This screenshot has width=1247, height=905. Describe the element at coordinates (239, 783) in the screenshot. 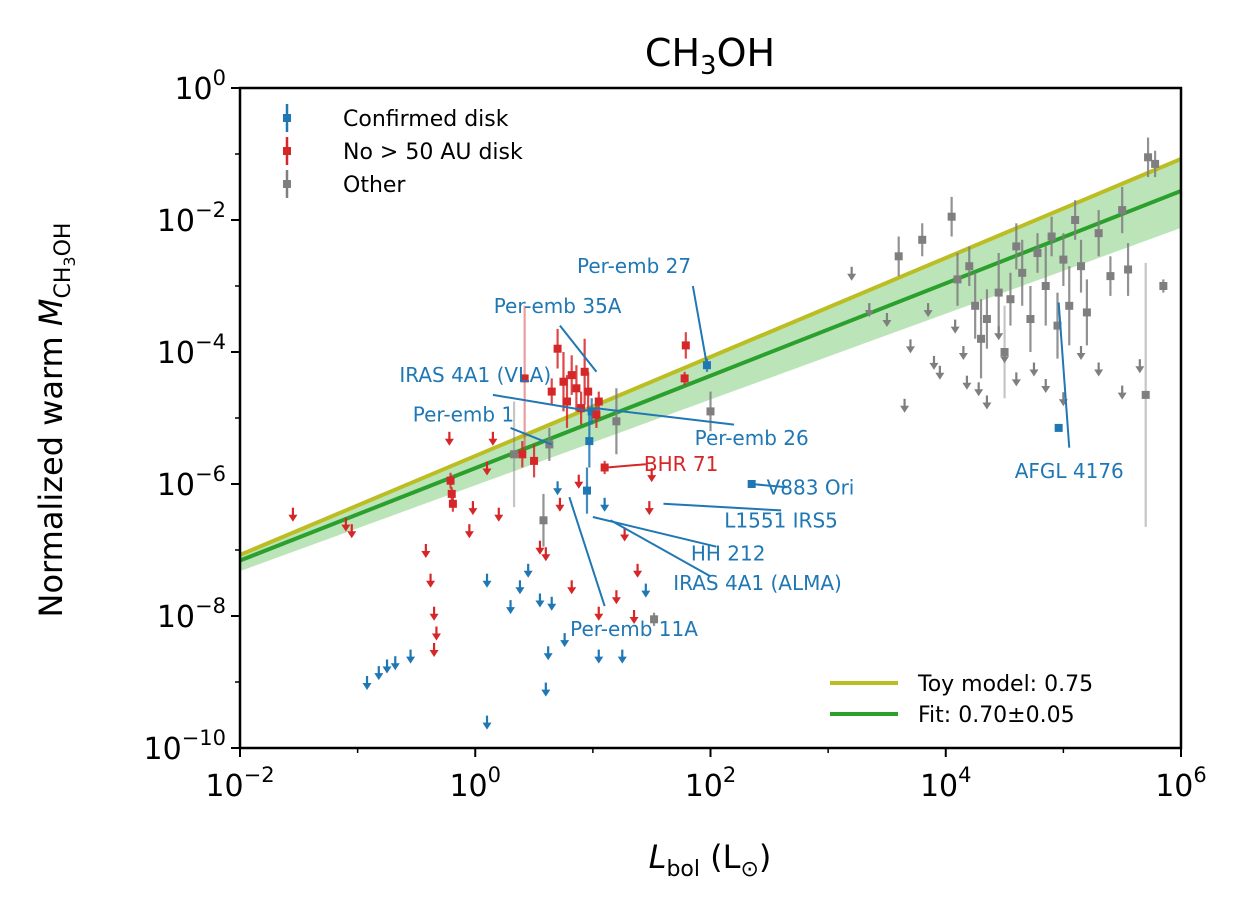

I see `x-tick-label: 10⁻²` at that location.